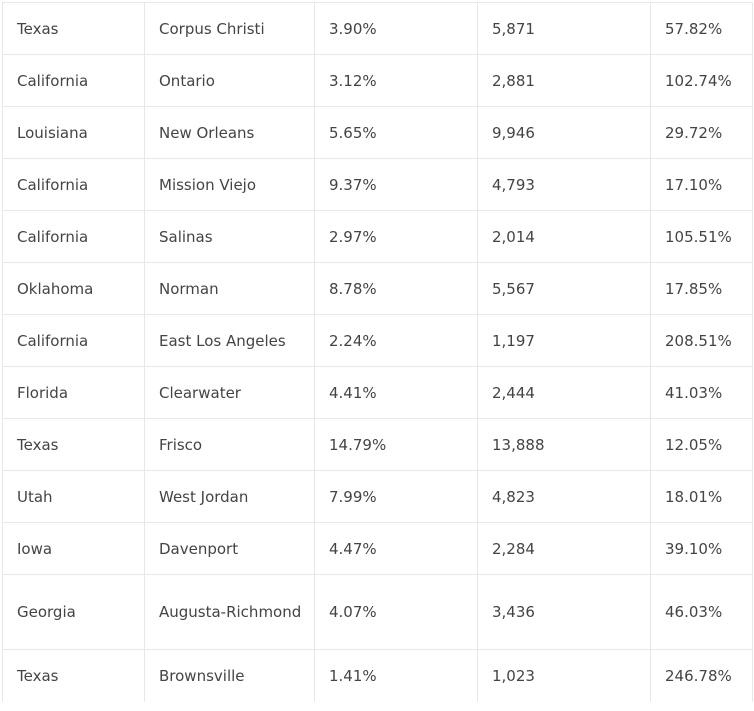 This screenshot has width=754, height=711. Describe the element at coordinates (564, 288) in the screenshot. I see `count-cell: 5,567` at that location.